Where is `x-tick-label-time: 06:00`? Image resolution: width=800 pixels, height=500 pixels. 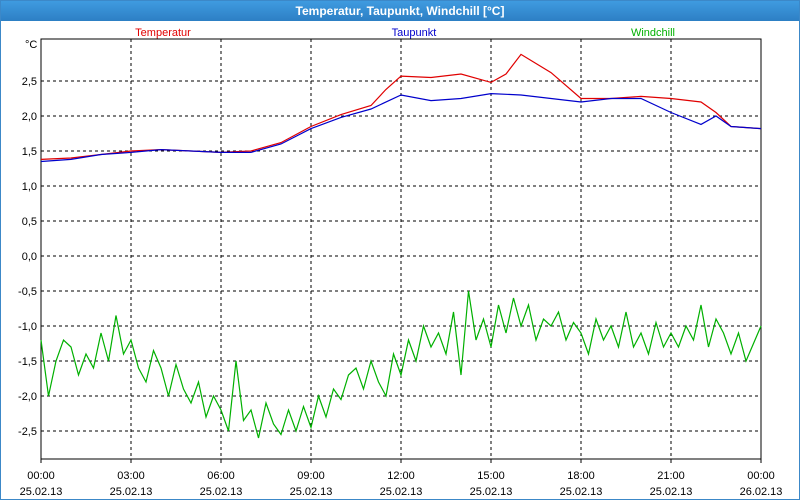 x-tick-label-time: 06:00 is located at coordinates (221, 476).